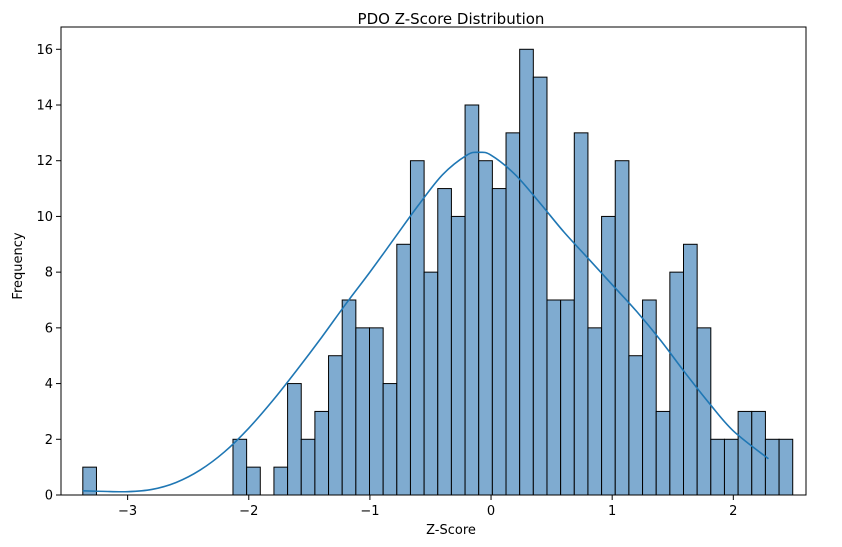  What do you see at coordinates (369, 511) in the screenshot?
I see `x-tick-label: −1` at bounding box center [369, 511].